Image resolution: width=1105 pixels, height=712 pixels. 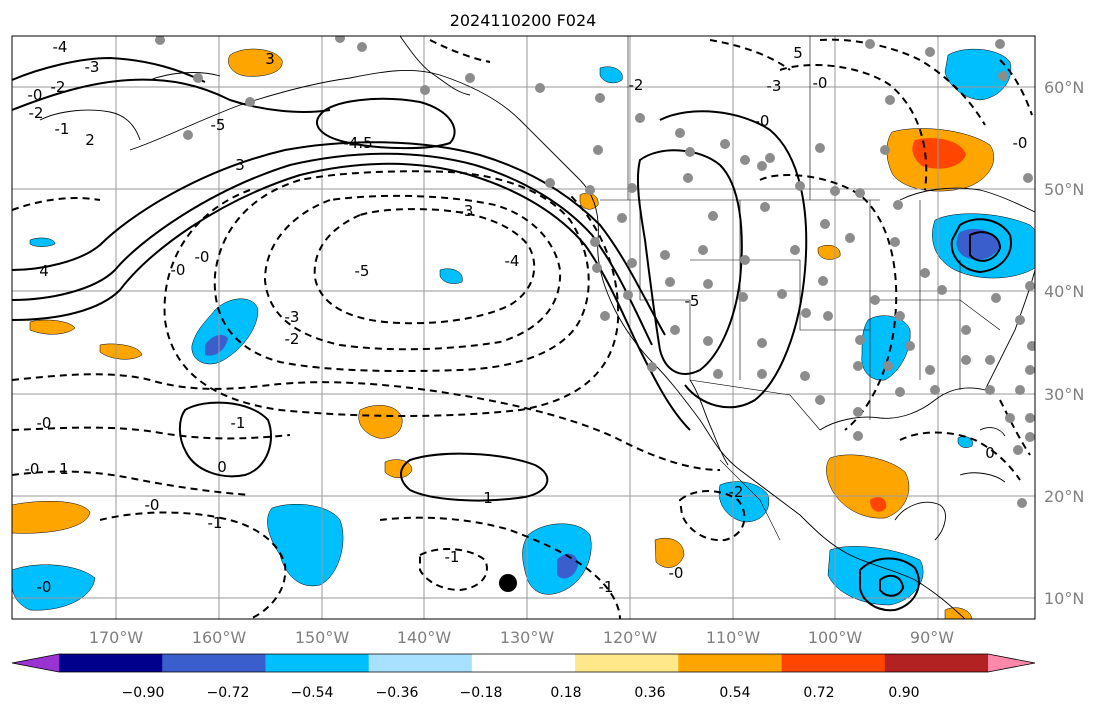 What do you see at coordinates (312, 693) in the screenshot?
I see `colorbar-tick-label: −0.54` at bounding box center [312, 693].